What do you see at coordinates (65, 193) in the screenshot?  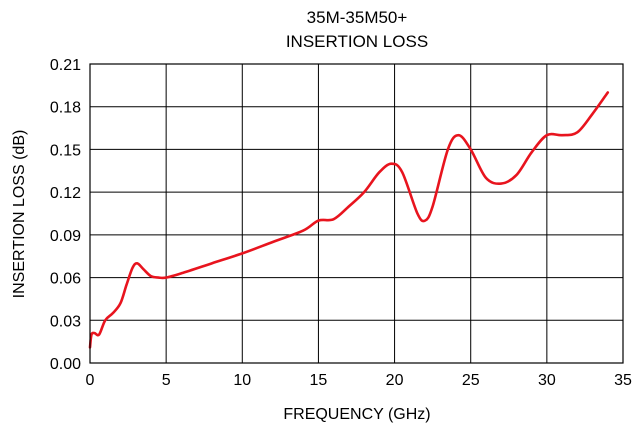 I see `y-tick-label: 0.12` at bounding box center [65, 193].